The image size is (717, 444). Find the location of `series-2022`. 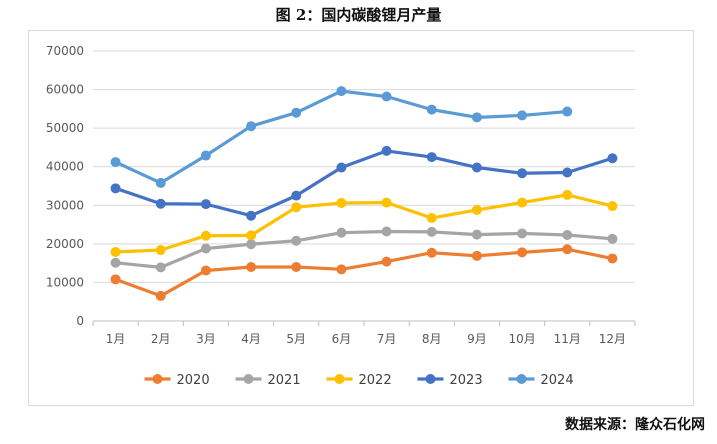

series-2022 is located at coordinates (364, 223).